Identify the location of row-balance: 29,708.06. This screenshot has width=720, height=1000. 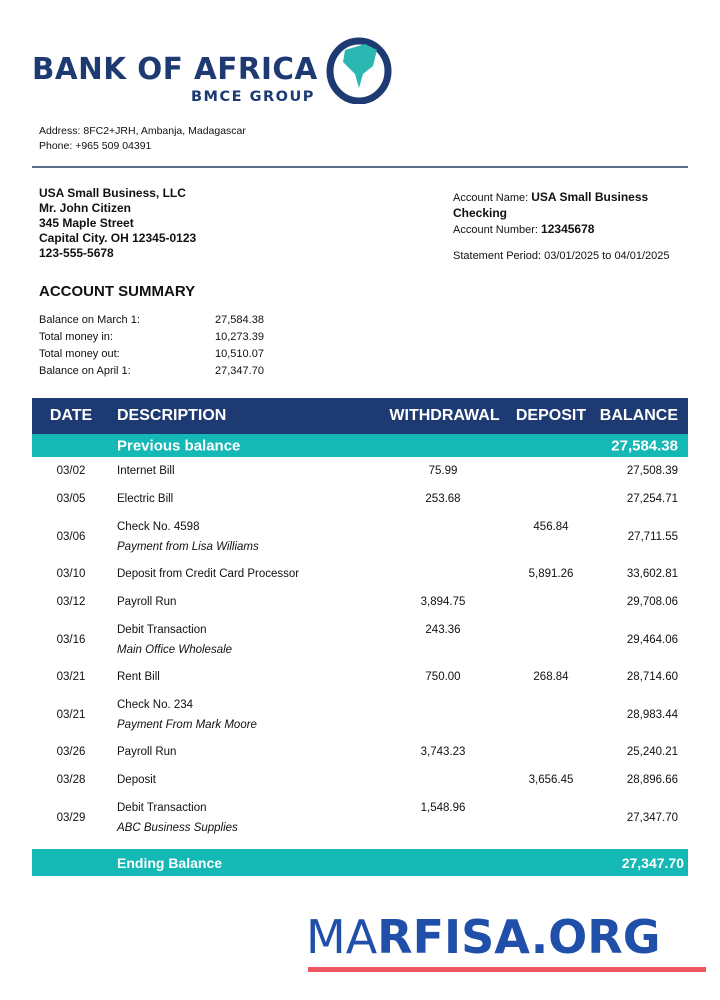
(652, 602).